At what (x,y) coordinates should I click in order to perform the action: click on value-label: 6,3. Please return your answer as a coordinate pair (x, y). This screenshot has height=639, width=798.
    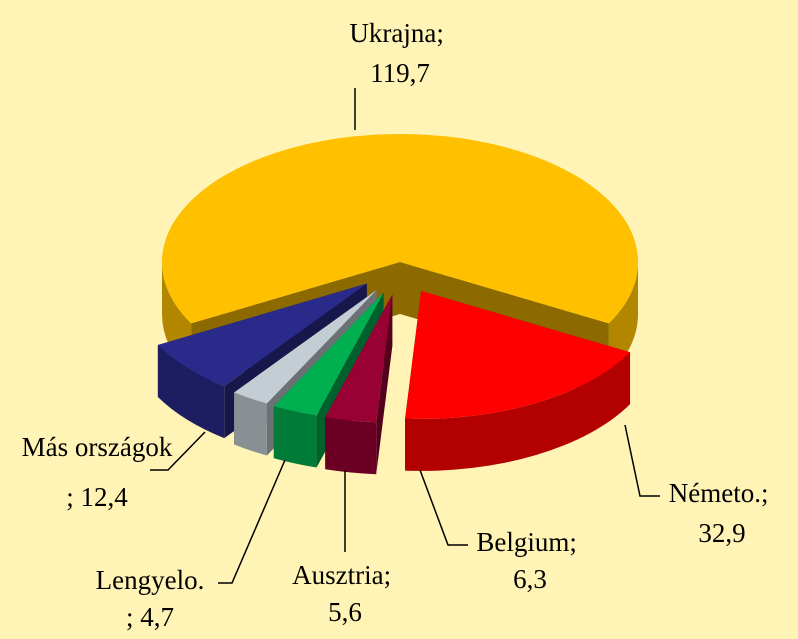
    Looking at the image, I should click on (530, 579).